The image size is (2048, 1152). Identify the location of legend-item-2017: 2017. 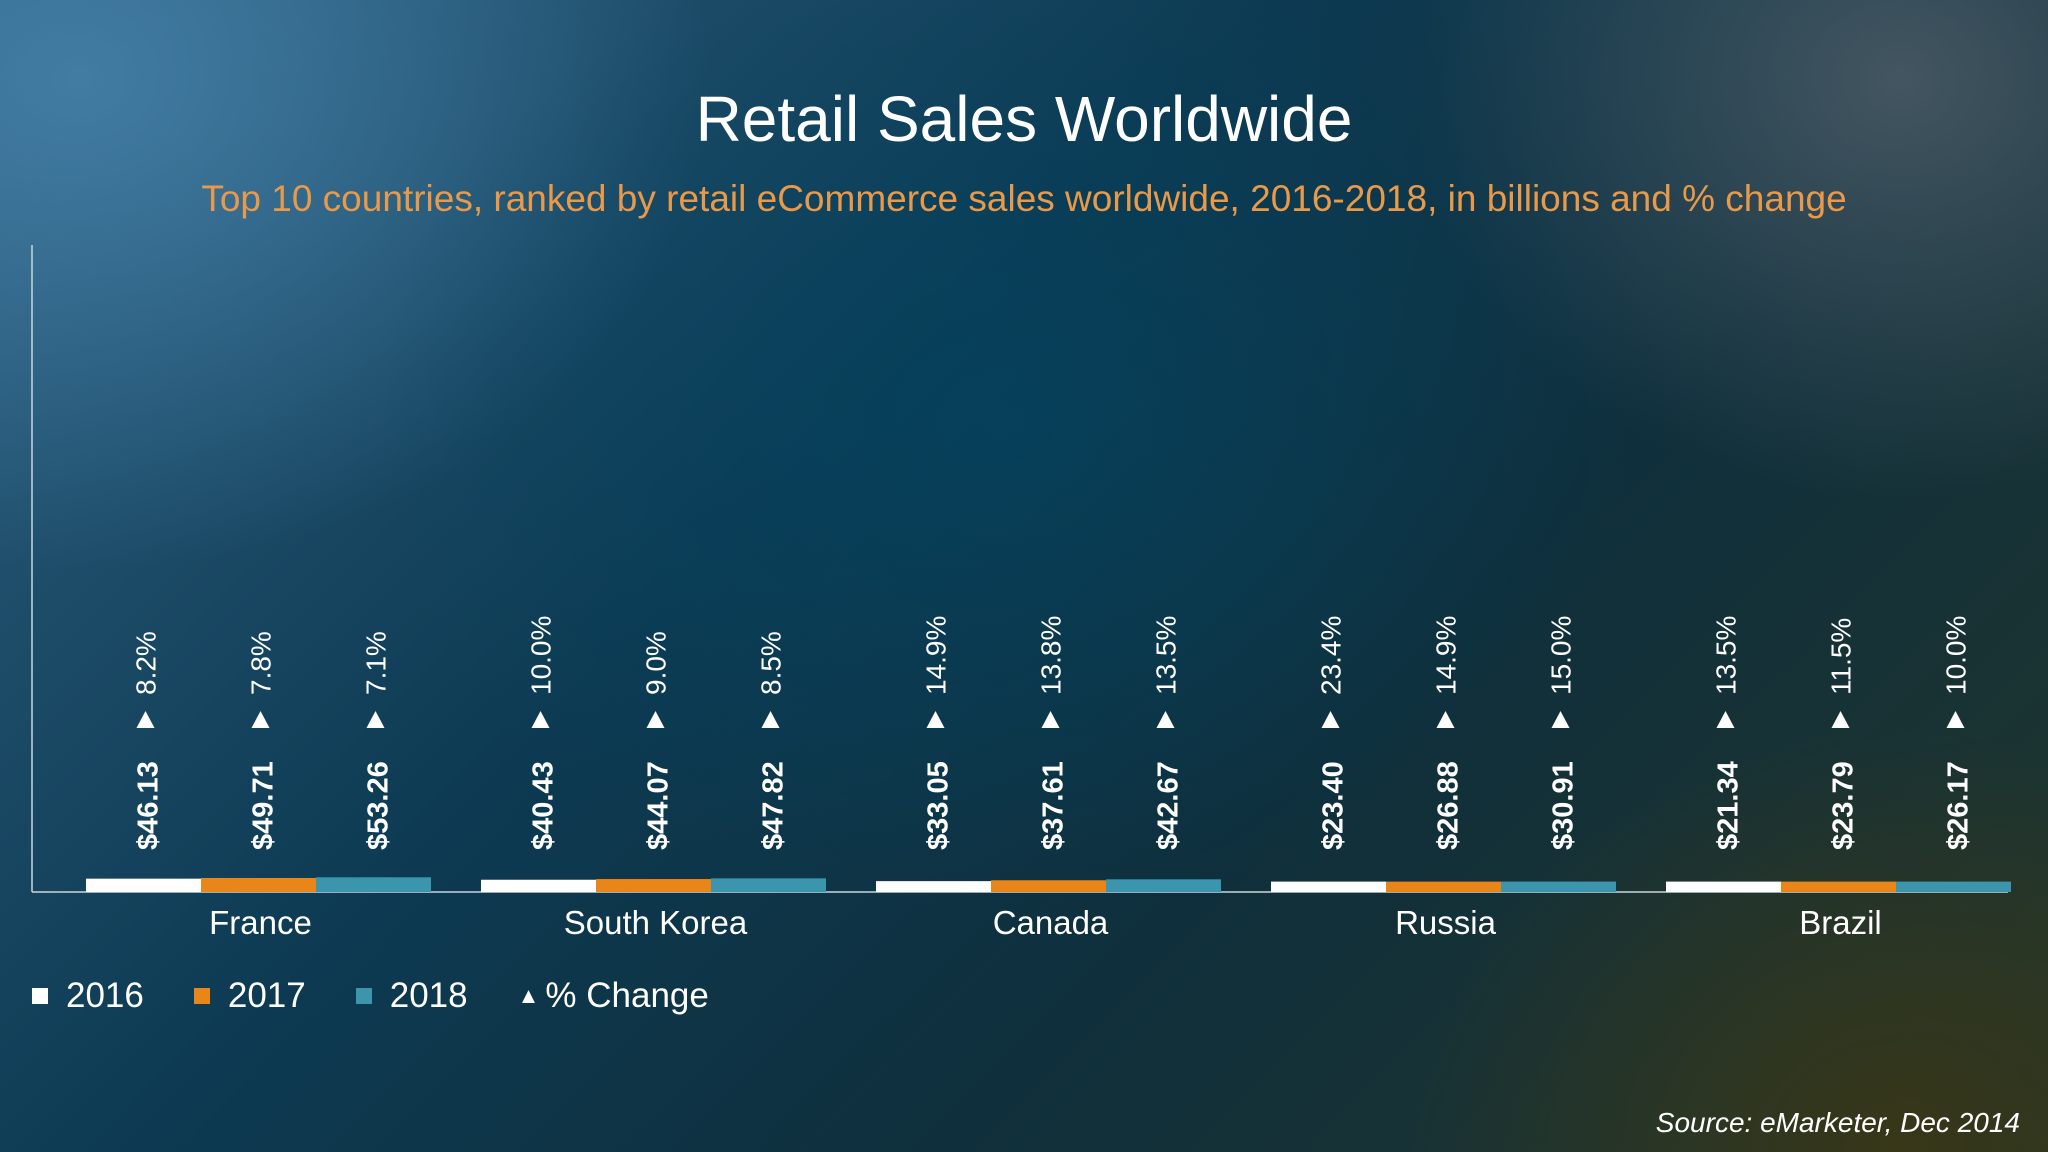
(249, 996).